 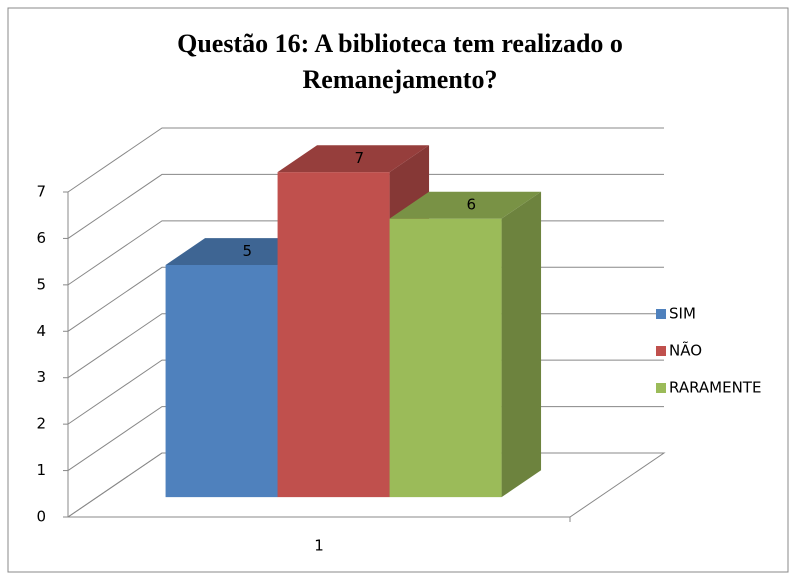 I want to click on bar-side, so click(x=521, y=344).